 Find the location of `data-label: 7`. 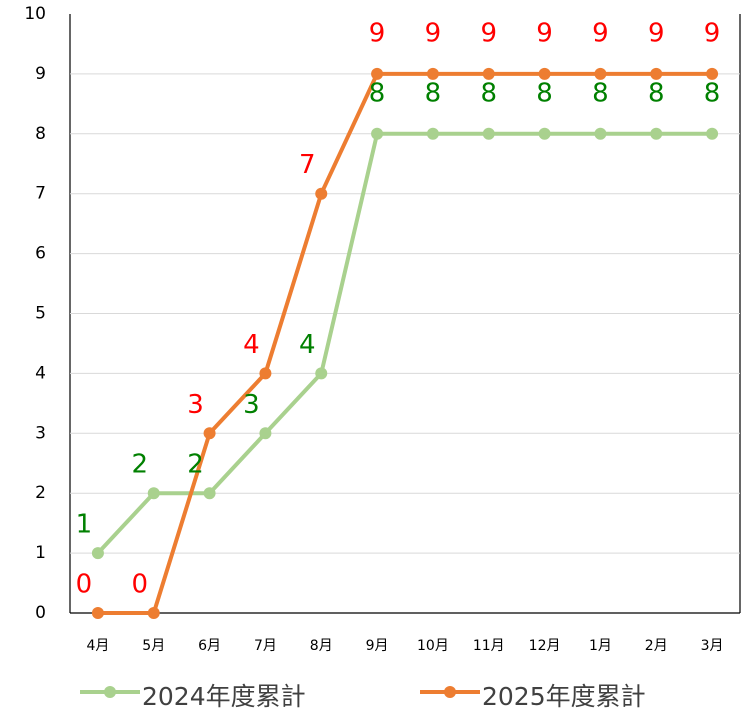

data-label: 7 is located at coordinates (307, 165).